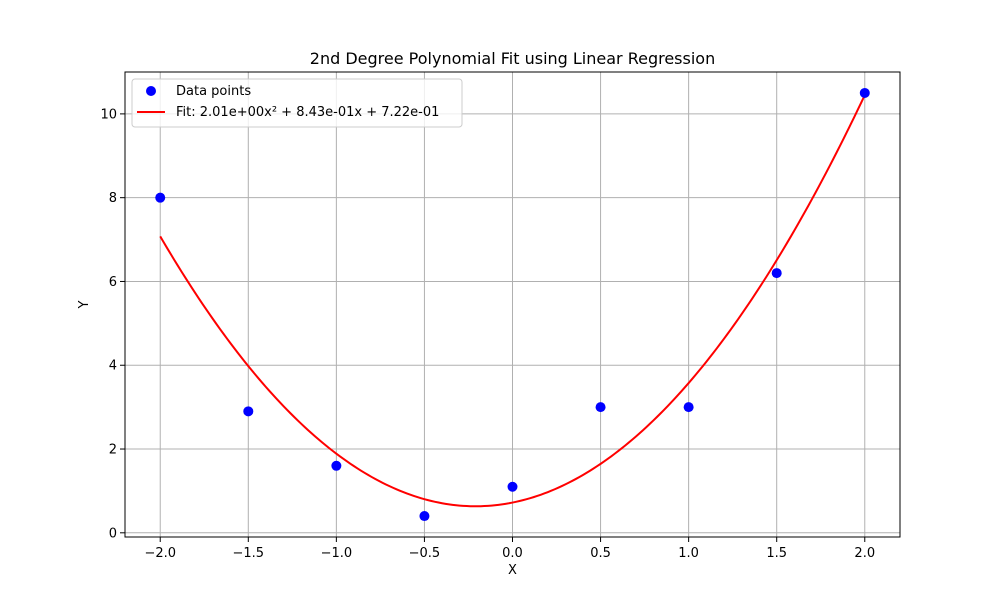 The height and width of the screenshot is (600, 1000). Describe the element at coordinates (249, 553) in the screenshot. I see `x-tick-label: −1.5` at that location.